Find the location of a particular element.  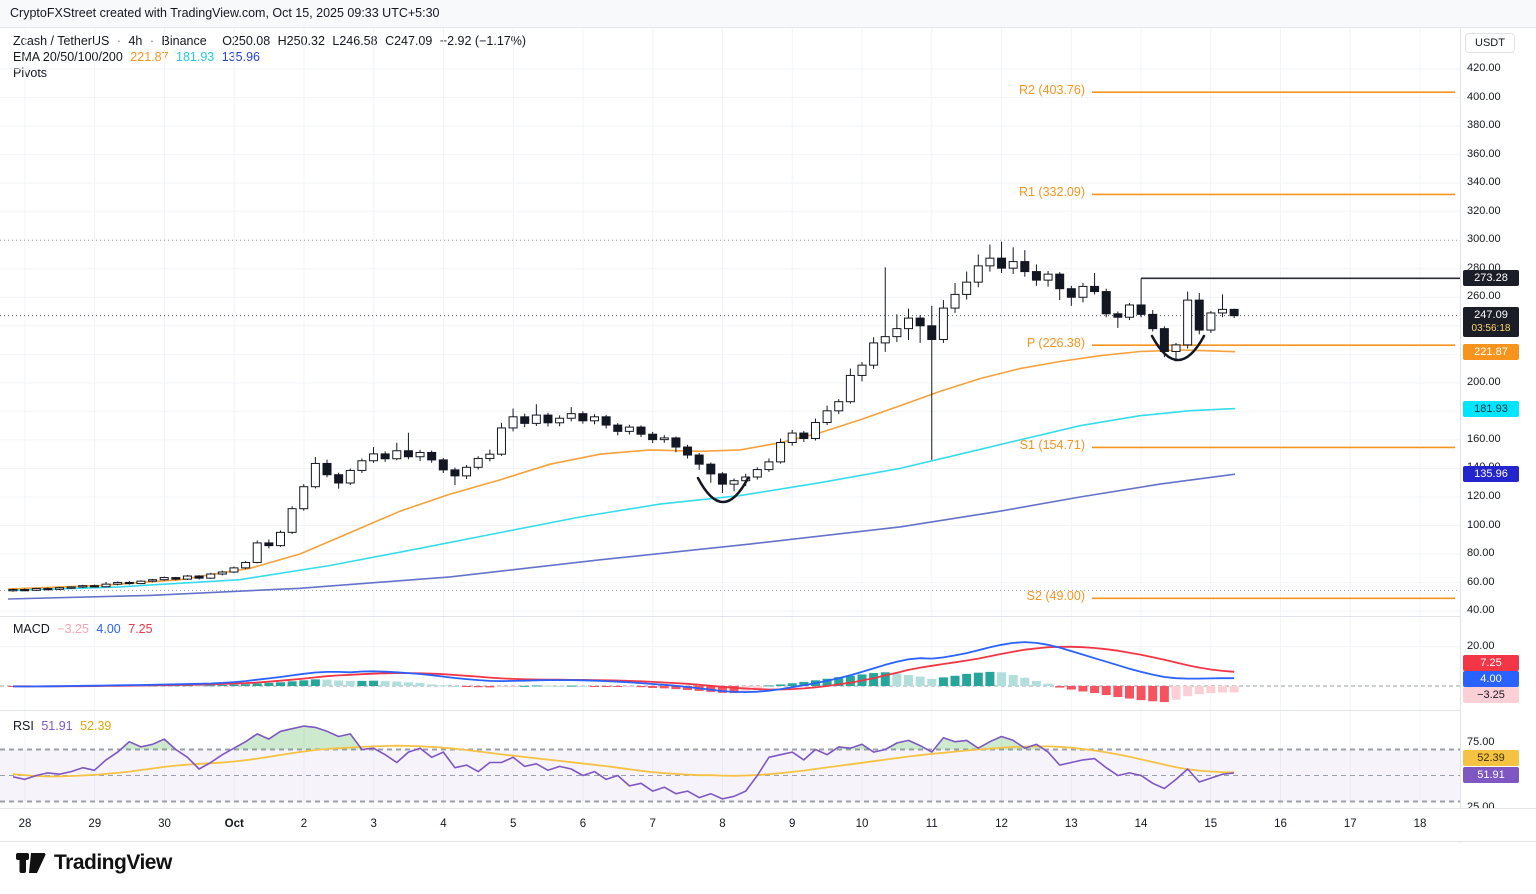

rsi-label: RSI is located at coordinates (23, 726).